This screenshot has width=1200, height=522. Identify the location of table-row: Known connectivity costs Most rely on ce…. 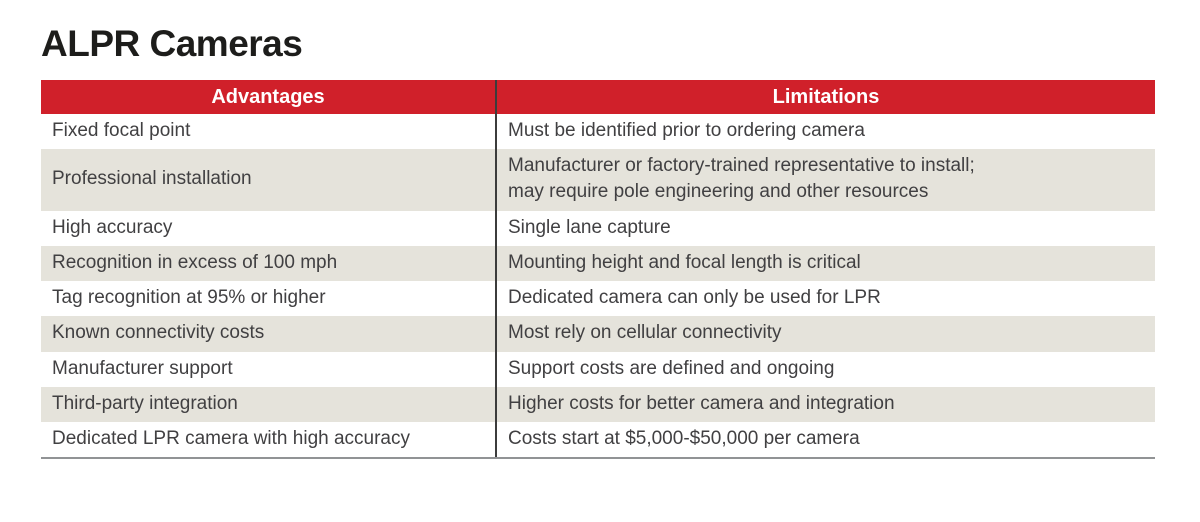
(598, 334).